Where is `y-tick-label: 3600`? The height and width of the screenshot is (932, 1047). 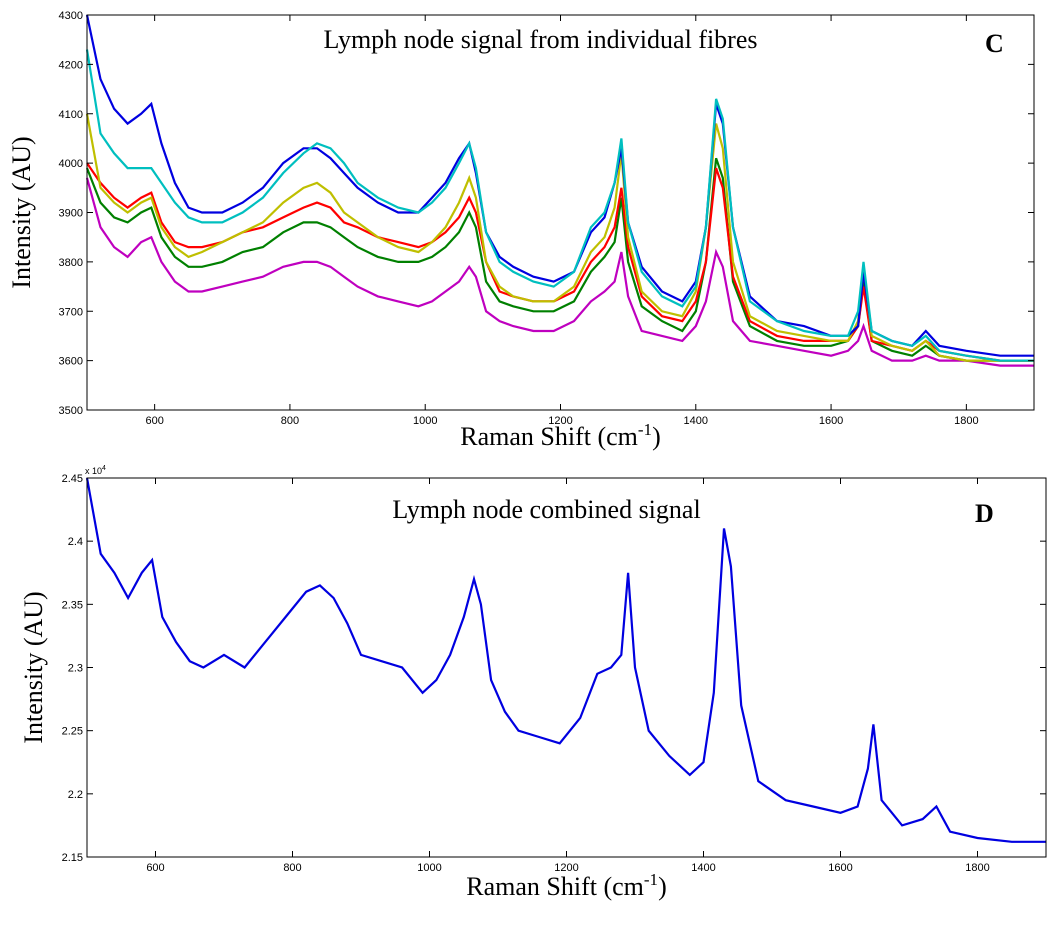 y-tick-label: 3600 is located at coordinates (71, 362).